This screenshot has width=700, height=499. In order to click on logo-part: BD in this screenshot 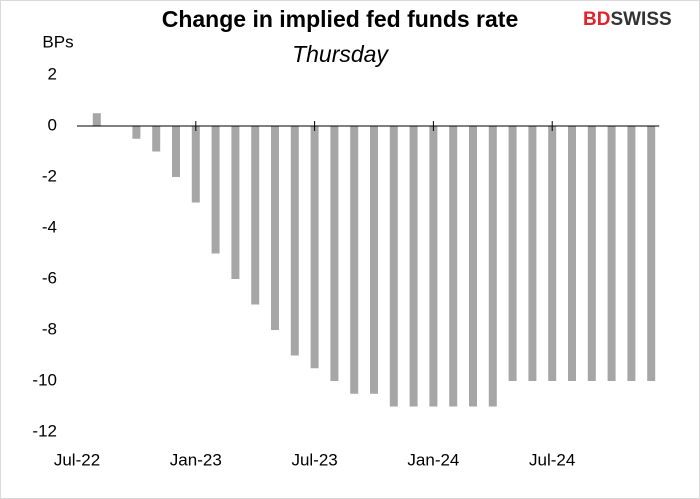, I will do `click(596, 19)`.